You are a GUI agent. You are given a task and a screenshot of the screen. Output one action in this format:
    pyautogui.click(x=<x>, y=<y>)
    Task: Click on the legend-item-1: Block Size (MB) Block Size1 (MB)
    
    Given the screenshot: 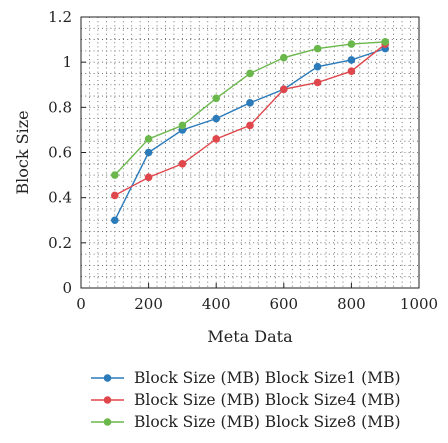 What is the action you would take?
    pyautogui.click(x=246, y=378)
    